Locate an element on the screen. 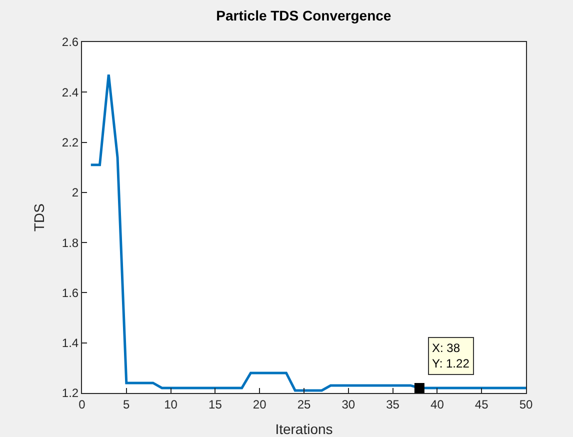 The image size is (573, 437). chart-title: Particle TDS Convergence is located at coordinates (304, 16).